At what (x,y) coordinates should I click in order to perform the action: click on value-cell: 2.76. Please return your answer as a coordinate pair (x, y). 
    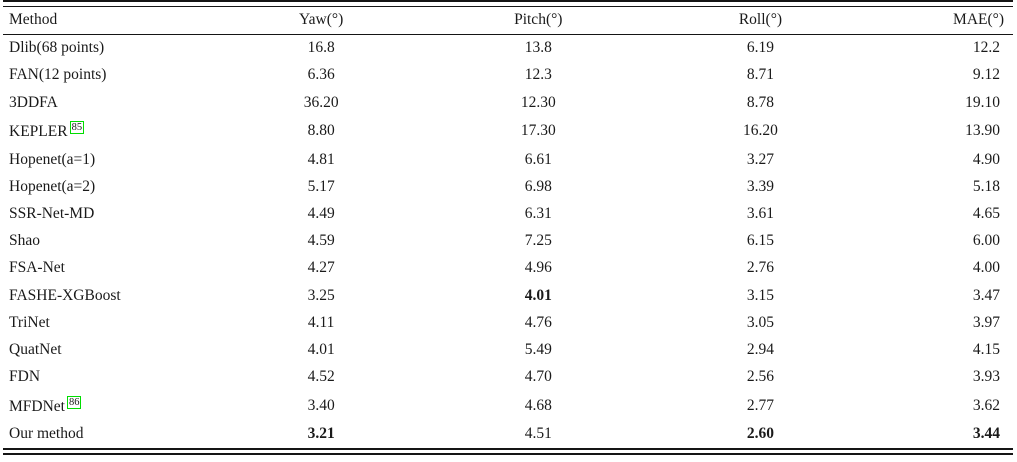
    Looking at the image, I should click on (760, 268).